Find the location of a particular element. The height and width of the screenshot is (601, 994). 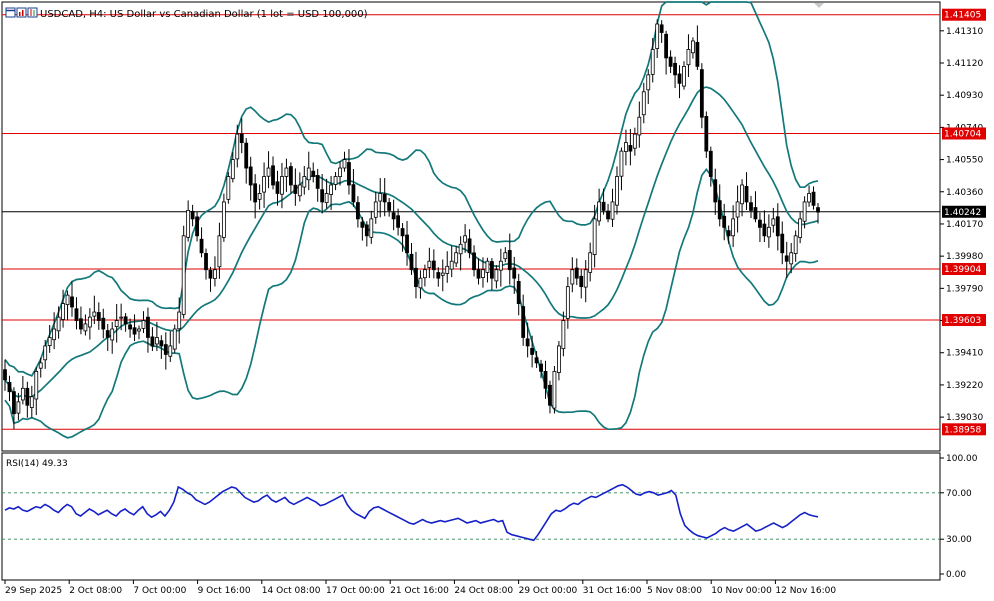

current-price-tag is located at coordinates (964, 211).